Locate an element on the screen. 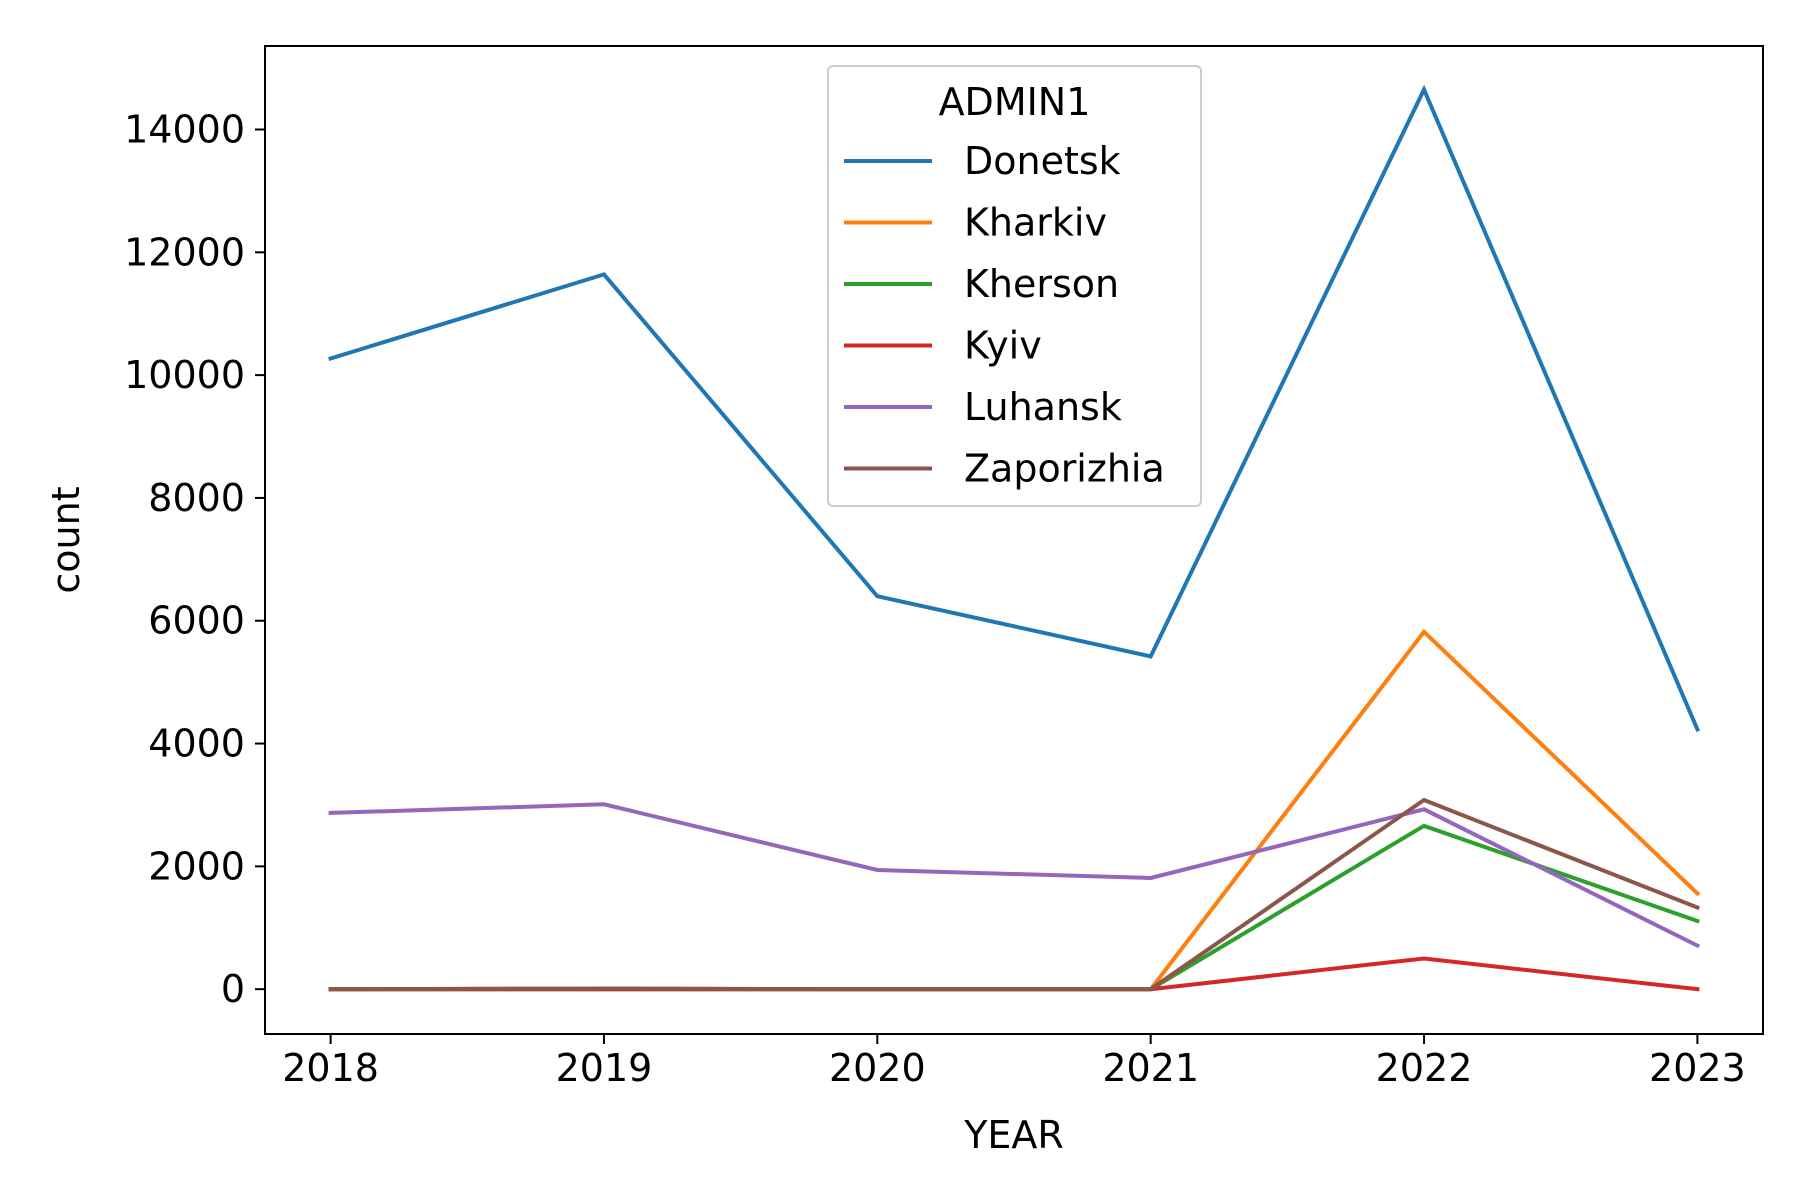  legend-label-kharkiv: Kharkiv is located at coordinates (1035, 223).